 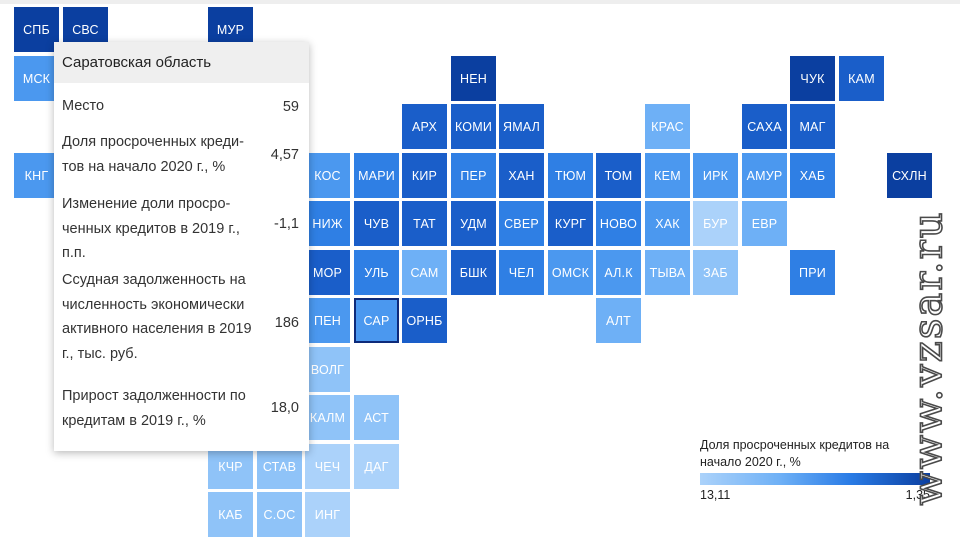 What do you see at coordinates (715, 175) in the screenshot?
I see `region-tile: ИРК` at bounding box center [715, 175].